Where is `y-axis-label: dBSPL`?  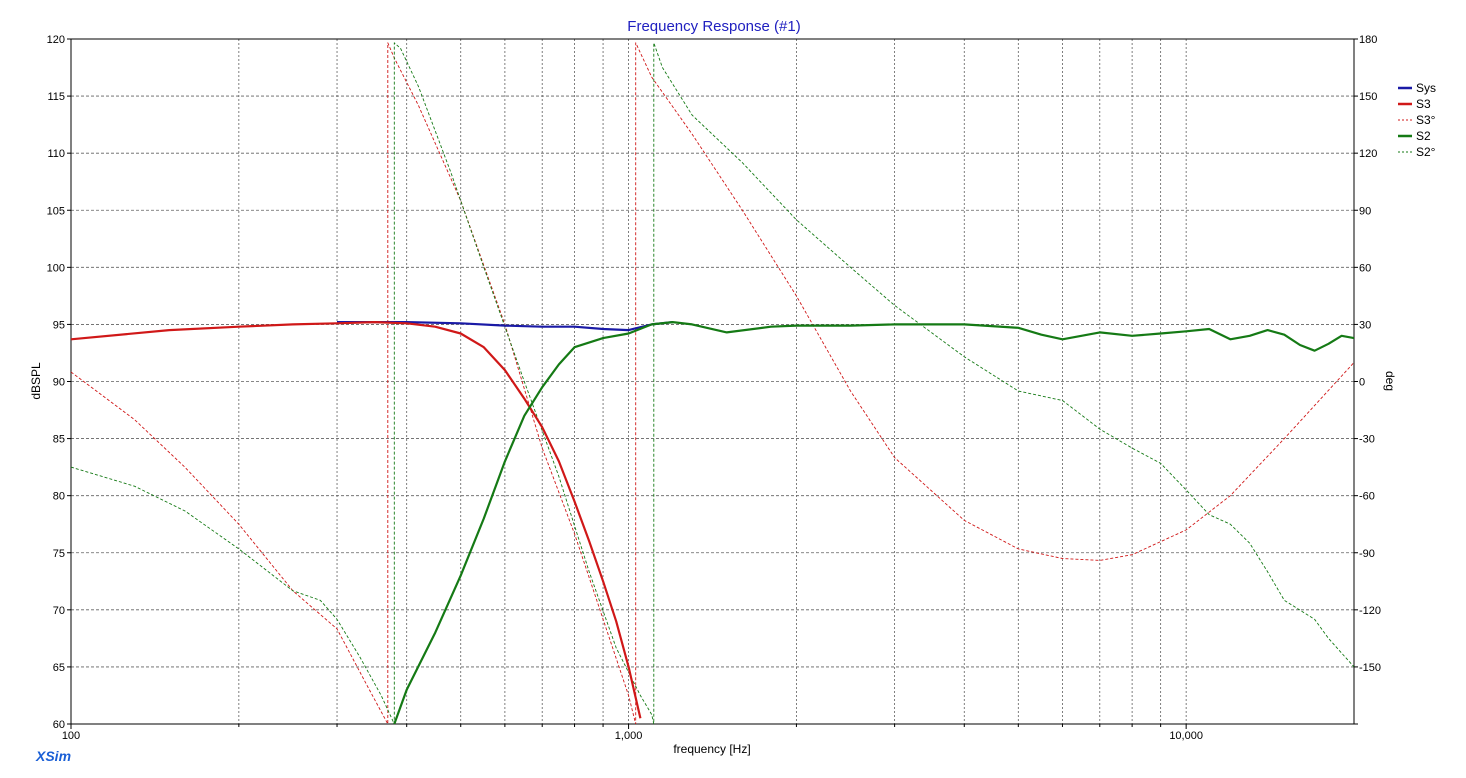
y-axis-label: dBSPL is located at coordinates (36, 381).